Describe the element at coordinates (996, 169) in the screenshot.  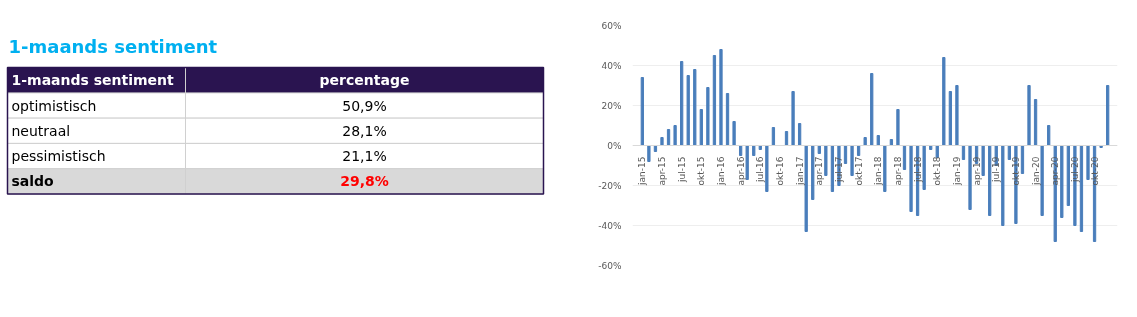
I see `x-tick-label: jul-19` at that location.